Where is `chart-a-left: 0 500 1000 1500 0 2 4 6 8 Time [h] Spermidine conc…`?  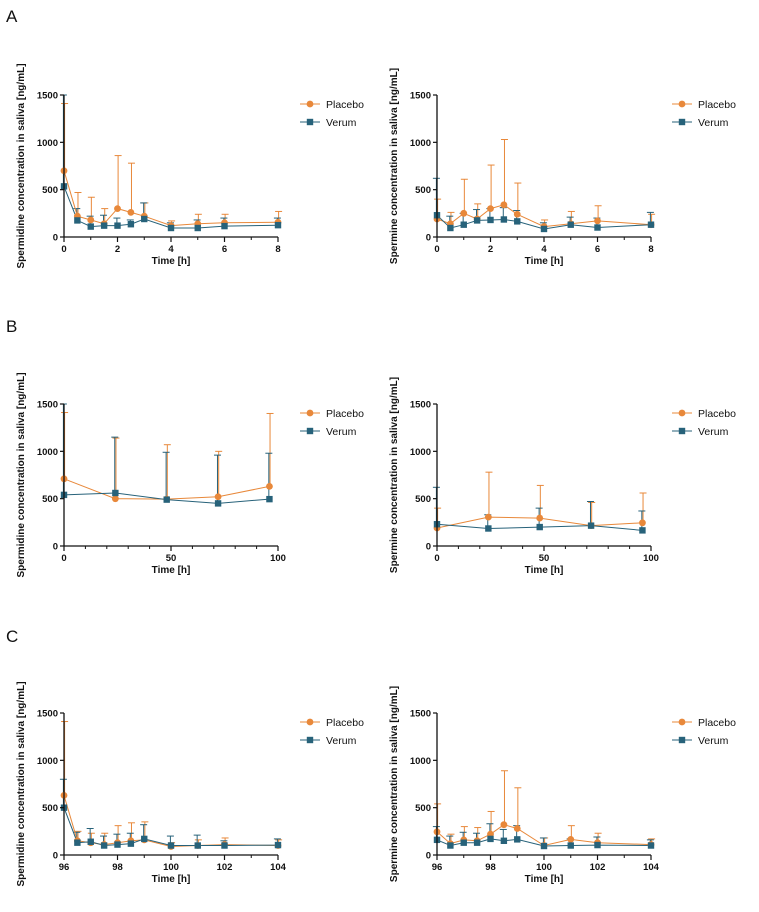 chart-a-left: 0 500 1000 1500 0 2 4 6 8 Time [h] Spermidine conc… is located at coordinates (190, 165).